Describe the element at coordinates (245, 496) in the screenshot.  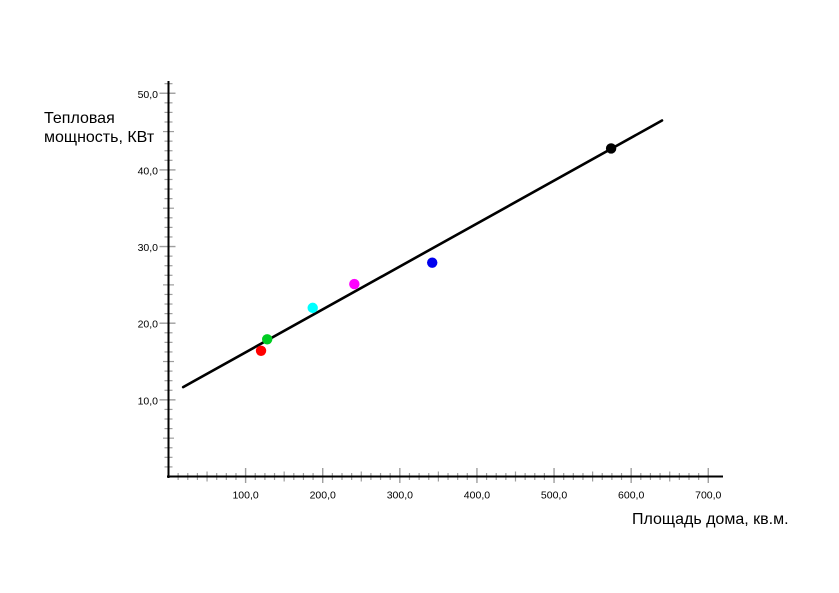
I see `x-tick-label: 100,0` at that location.